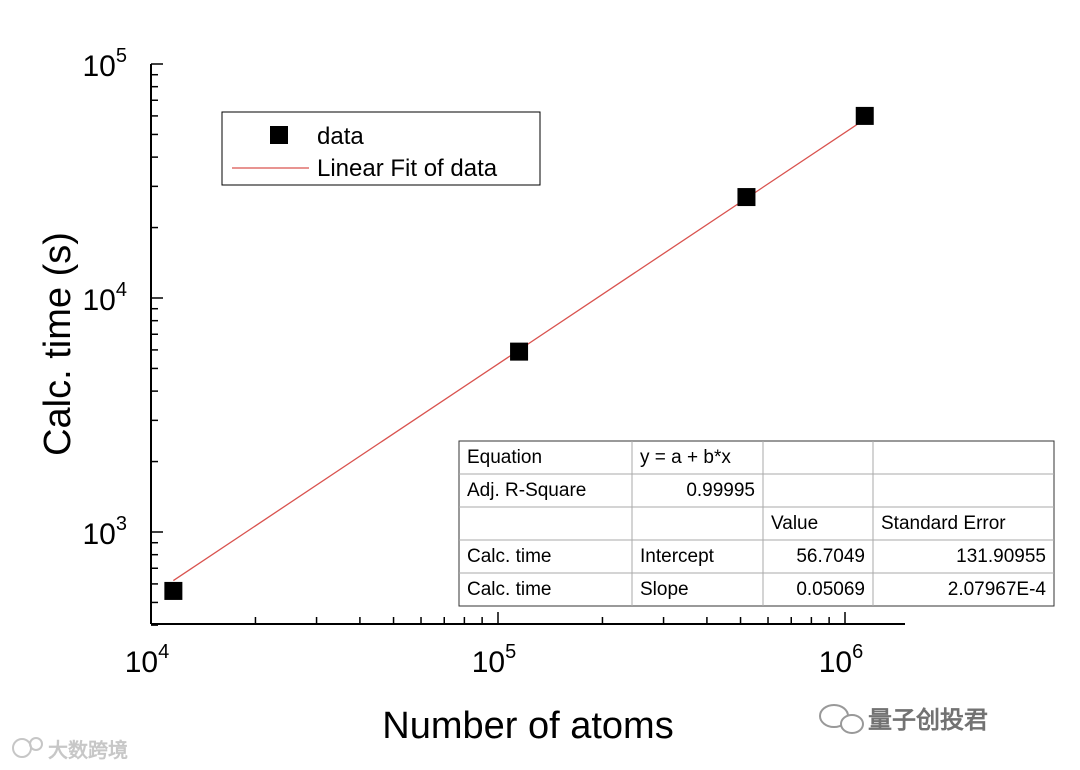  What do you see at coordinates (407, 168) in the screenshot?
I see `legend-label-fit: Linear Fit of data` at bounding box center [407, 168].